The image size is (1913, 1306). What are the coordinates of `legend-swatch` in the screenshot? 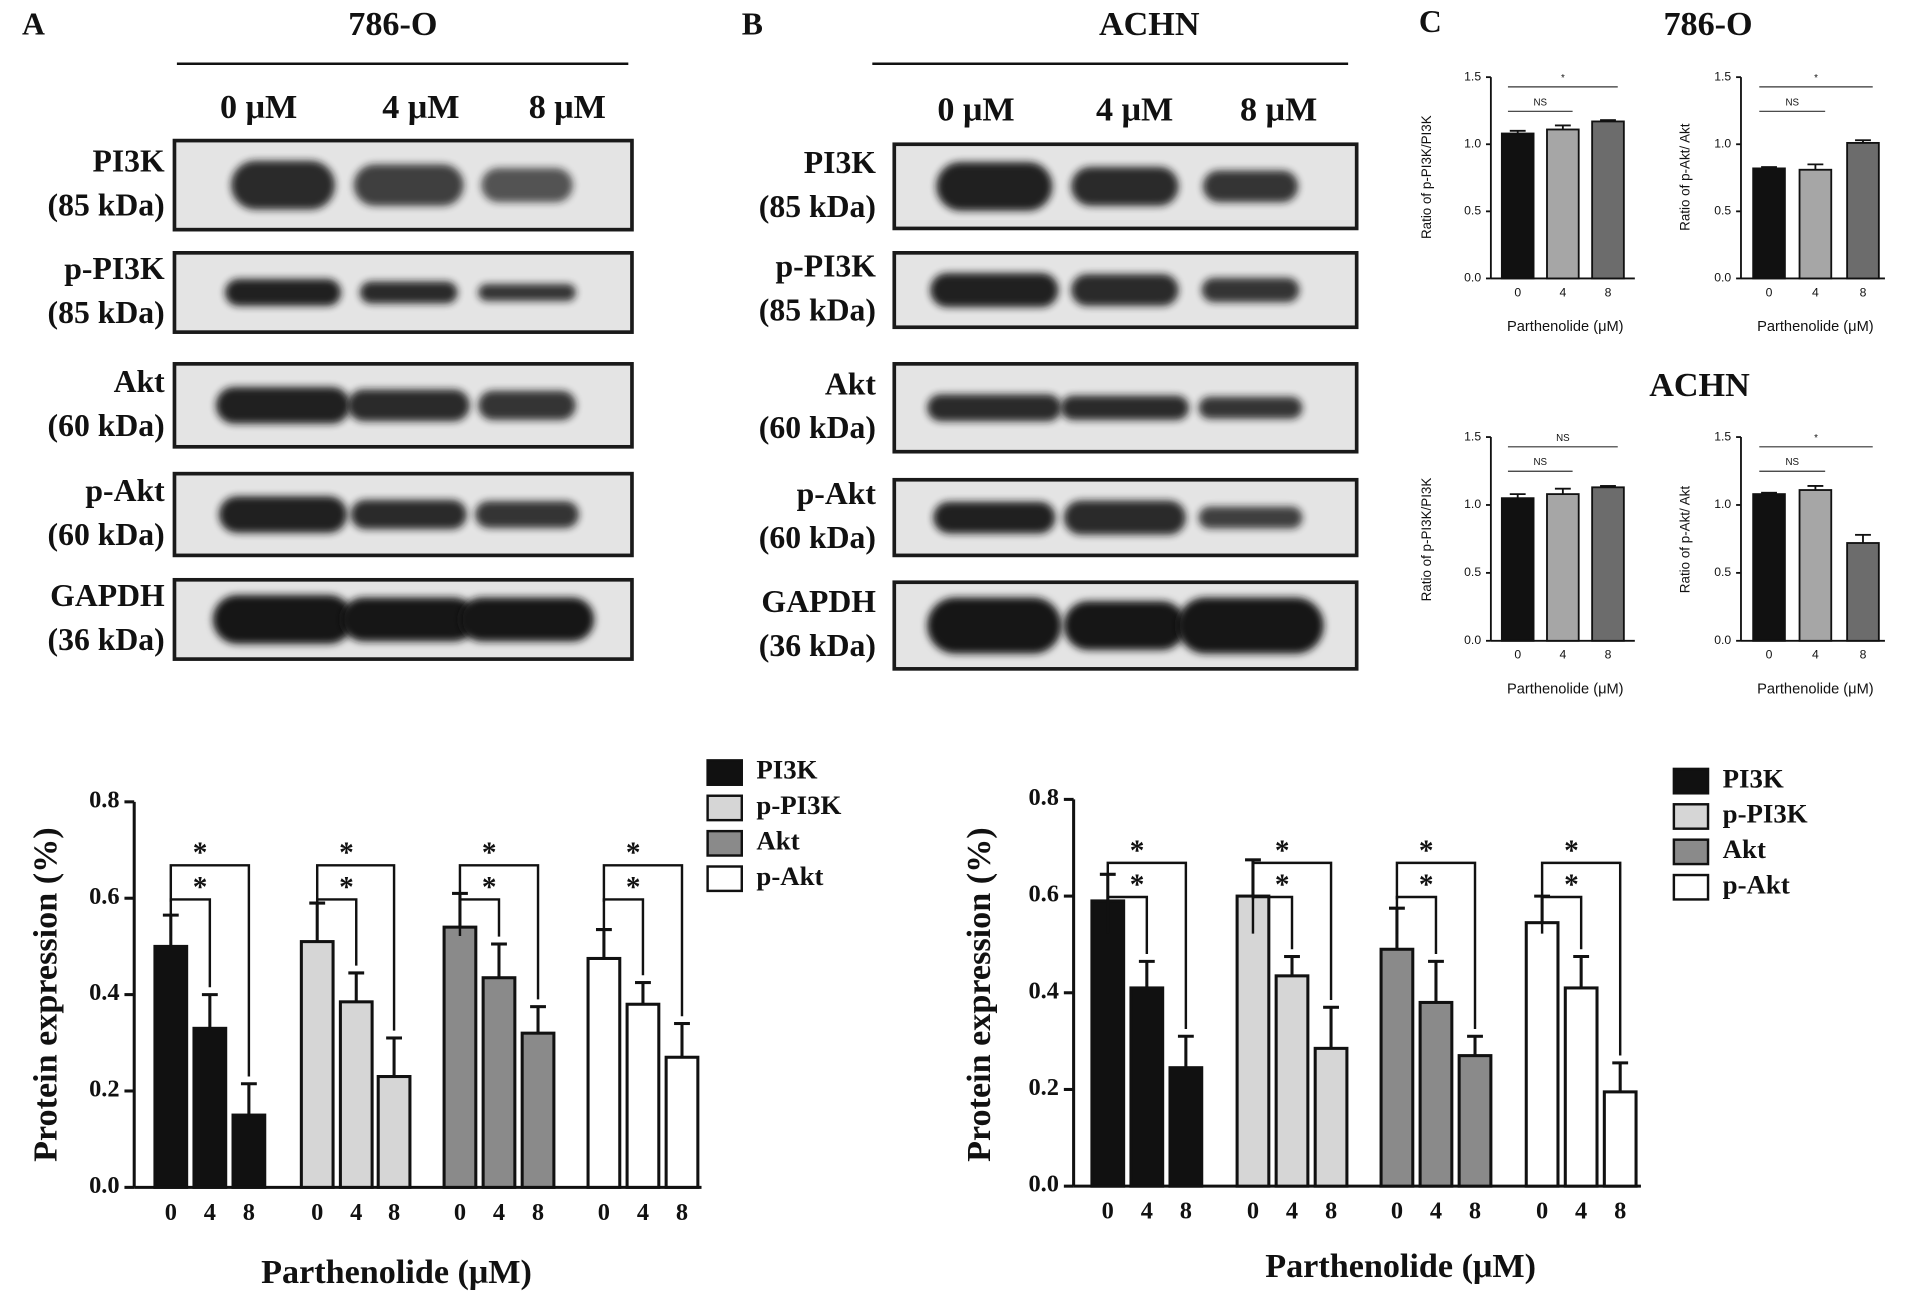 It's located at (724, 843).